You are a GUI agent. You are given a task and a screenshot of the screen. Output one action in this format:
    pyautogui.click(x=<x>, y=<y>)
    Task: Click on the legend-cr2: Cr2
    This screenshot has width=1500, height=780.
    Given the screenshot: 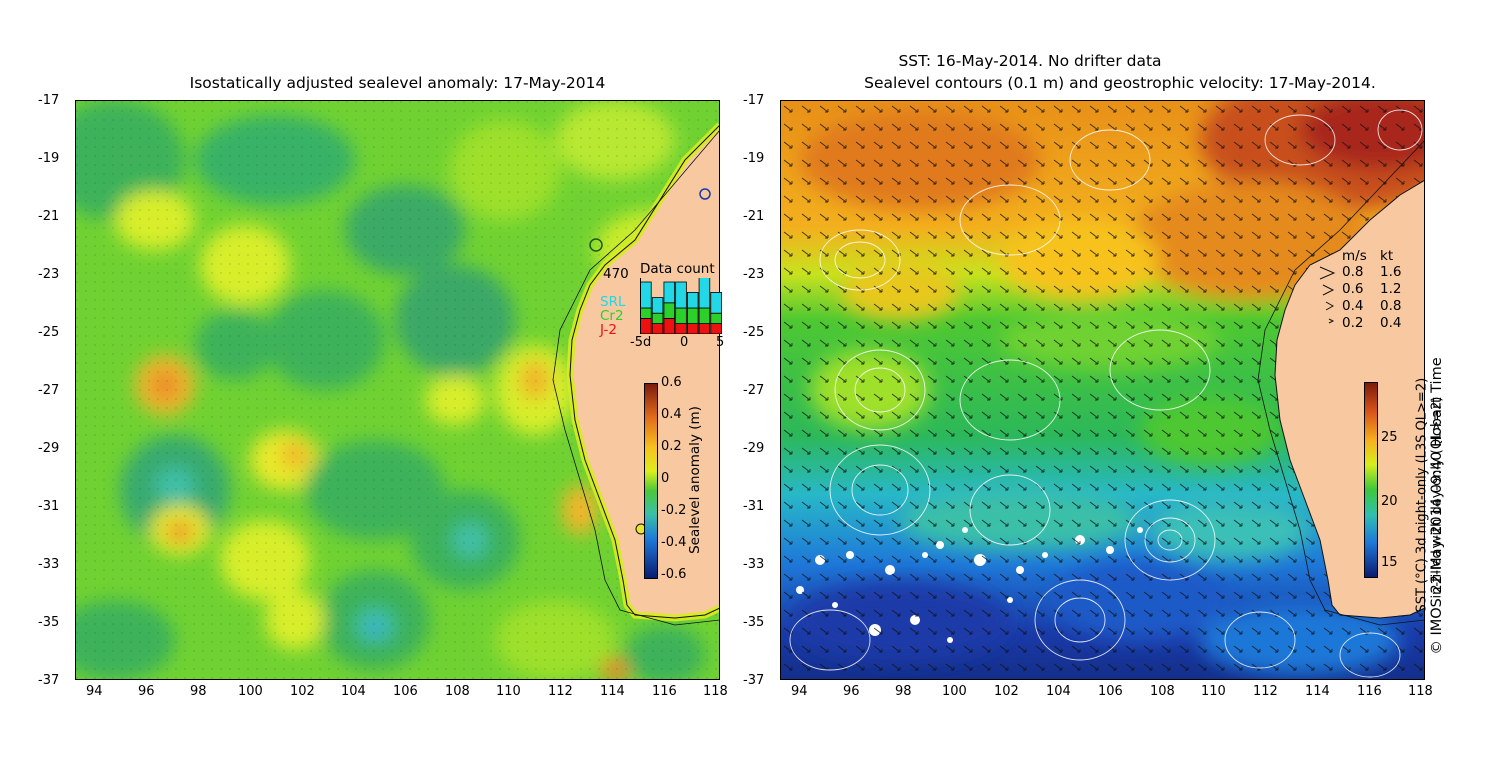 What is the action you would take?
    pyautogui.click(x=612, y=316)
    